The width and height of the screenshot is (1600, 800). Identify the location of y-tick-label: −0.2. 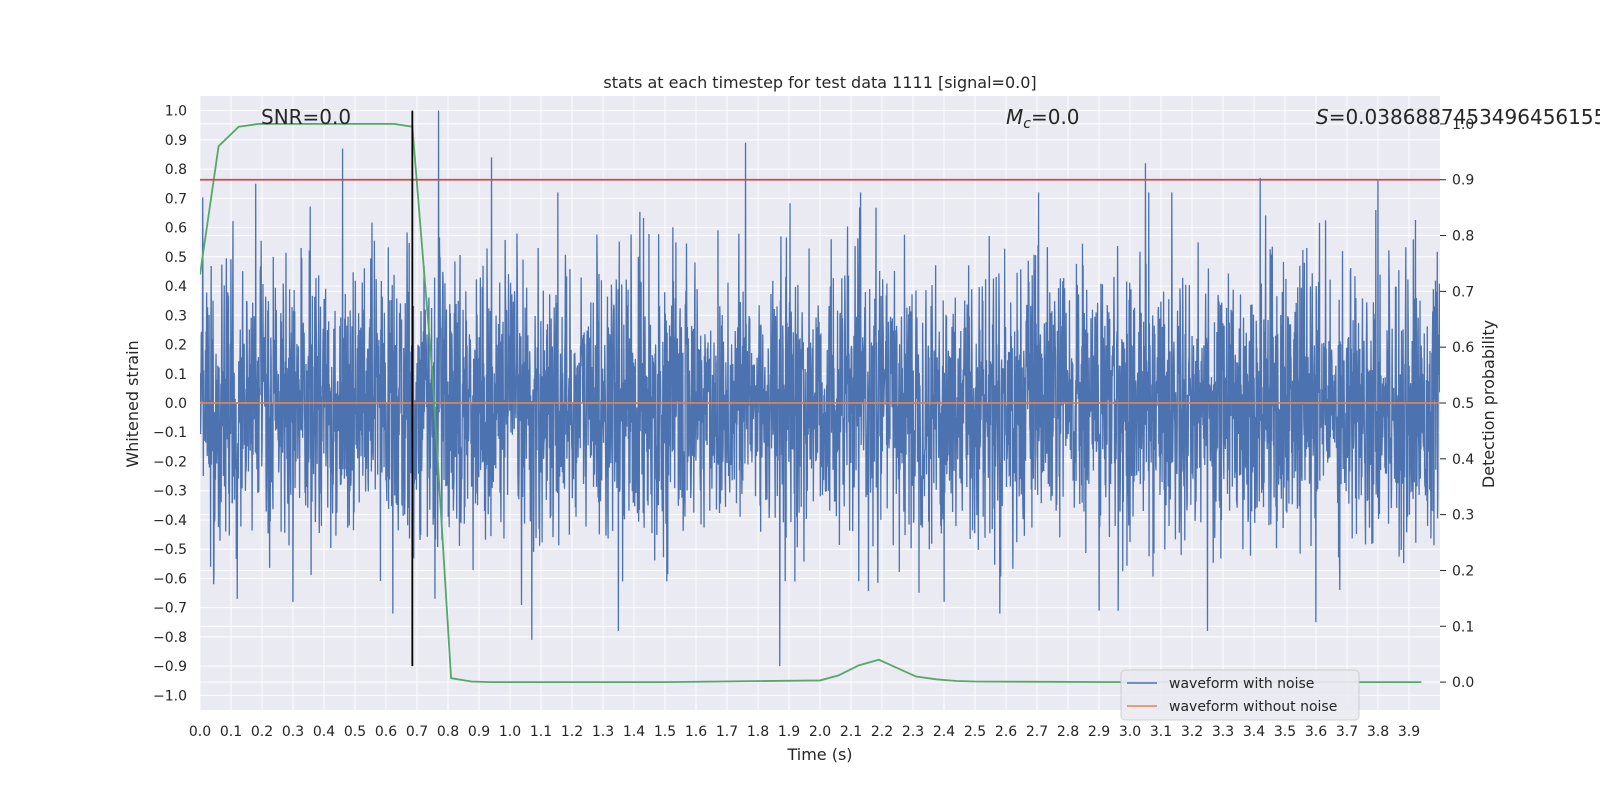
(170, 462).